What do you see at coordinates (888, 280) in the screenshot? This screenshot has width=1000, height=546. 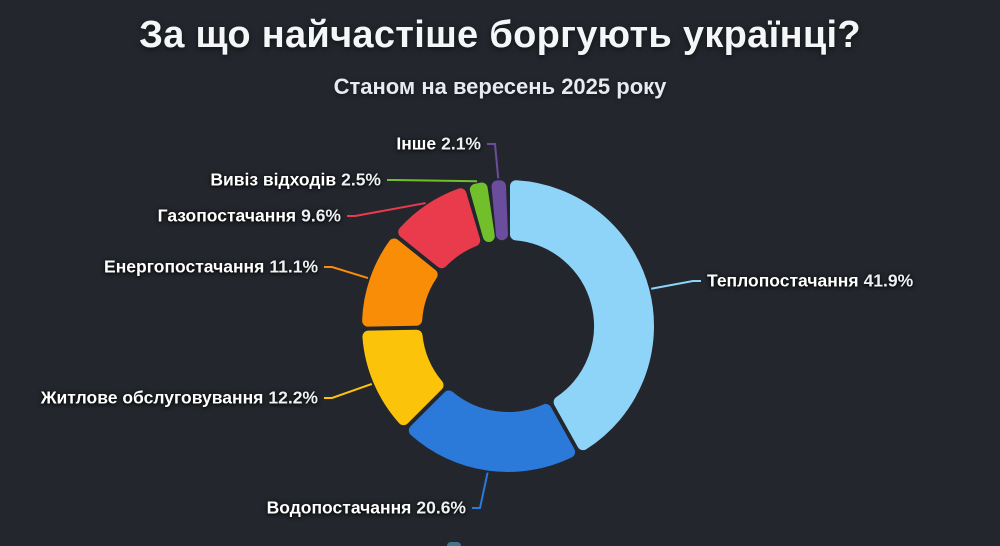 I see `slice-label-value: 41.9%` at bounding box center [888, 280].